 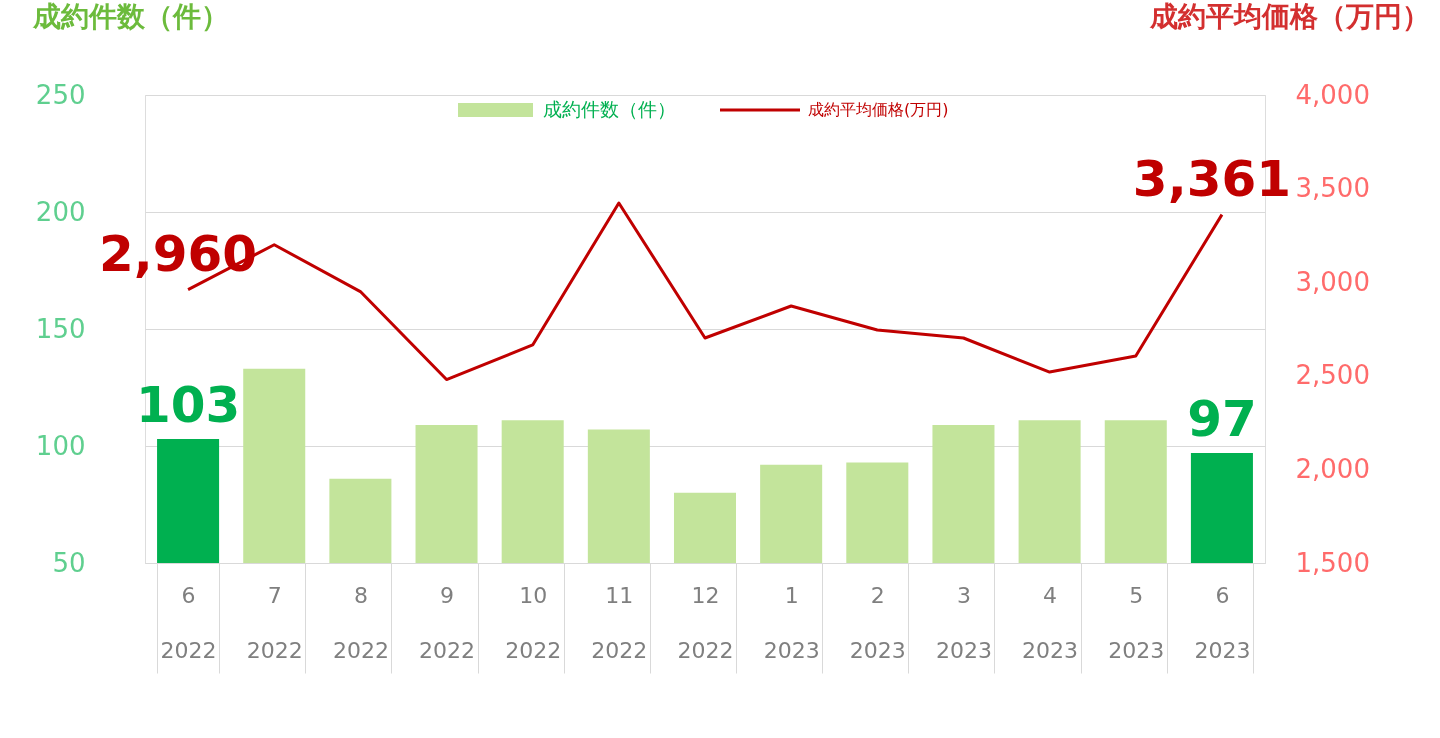 I want to click on category-label: 6 2022, so click(x=188, y=622).